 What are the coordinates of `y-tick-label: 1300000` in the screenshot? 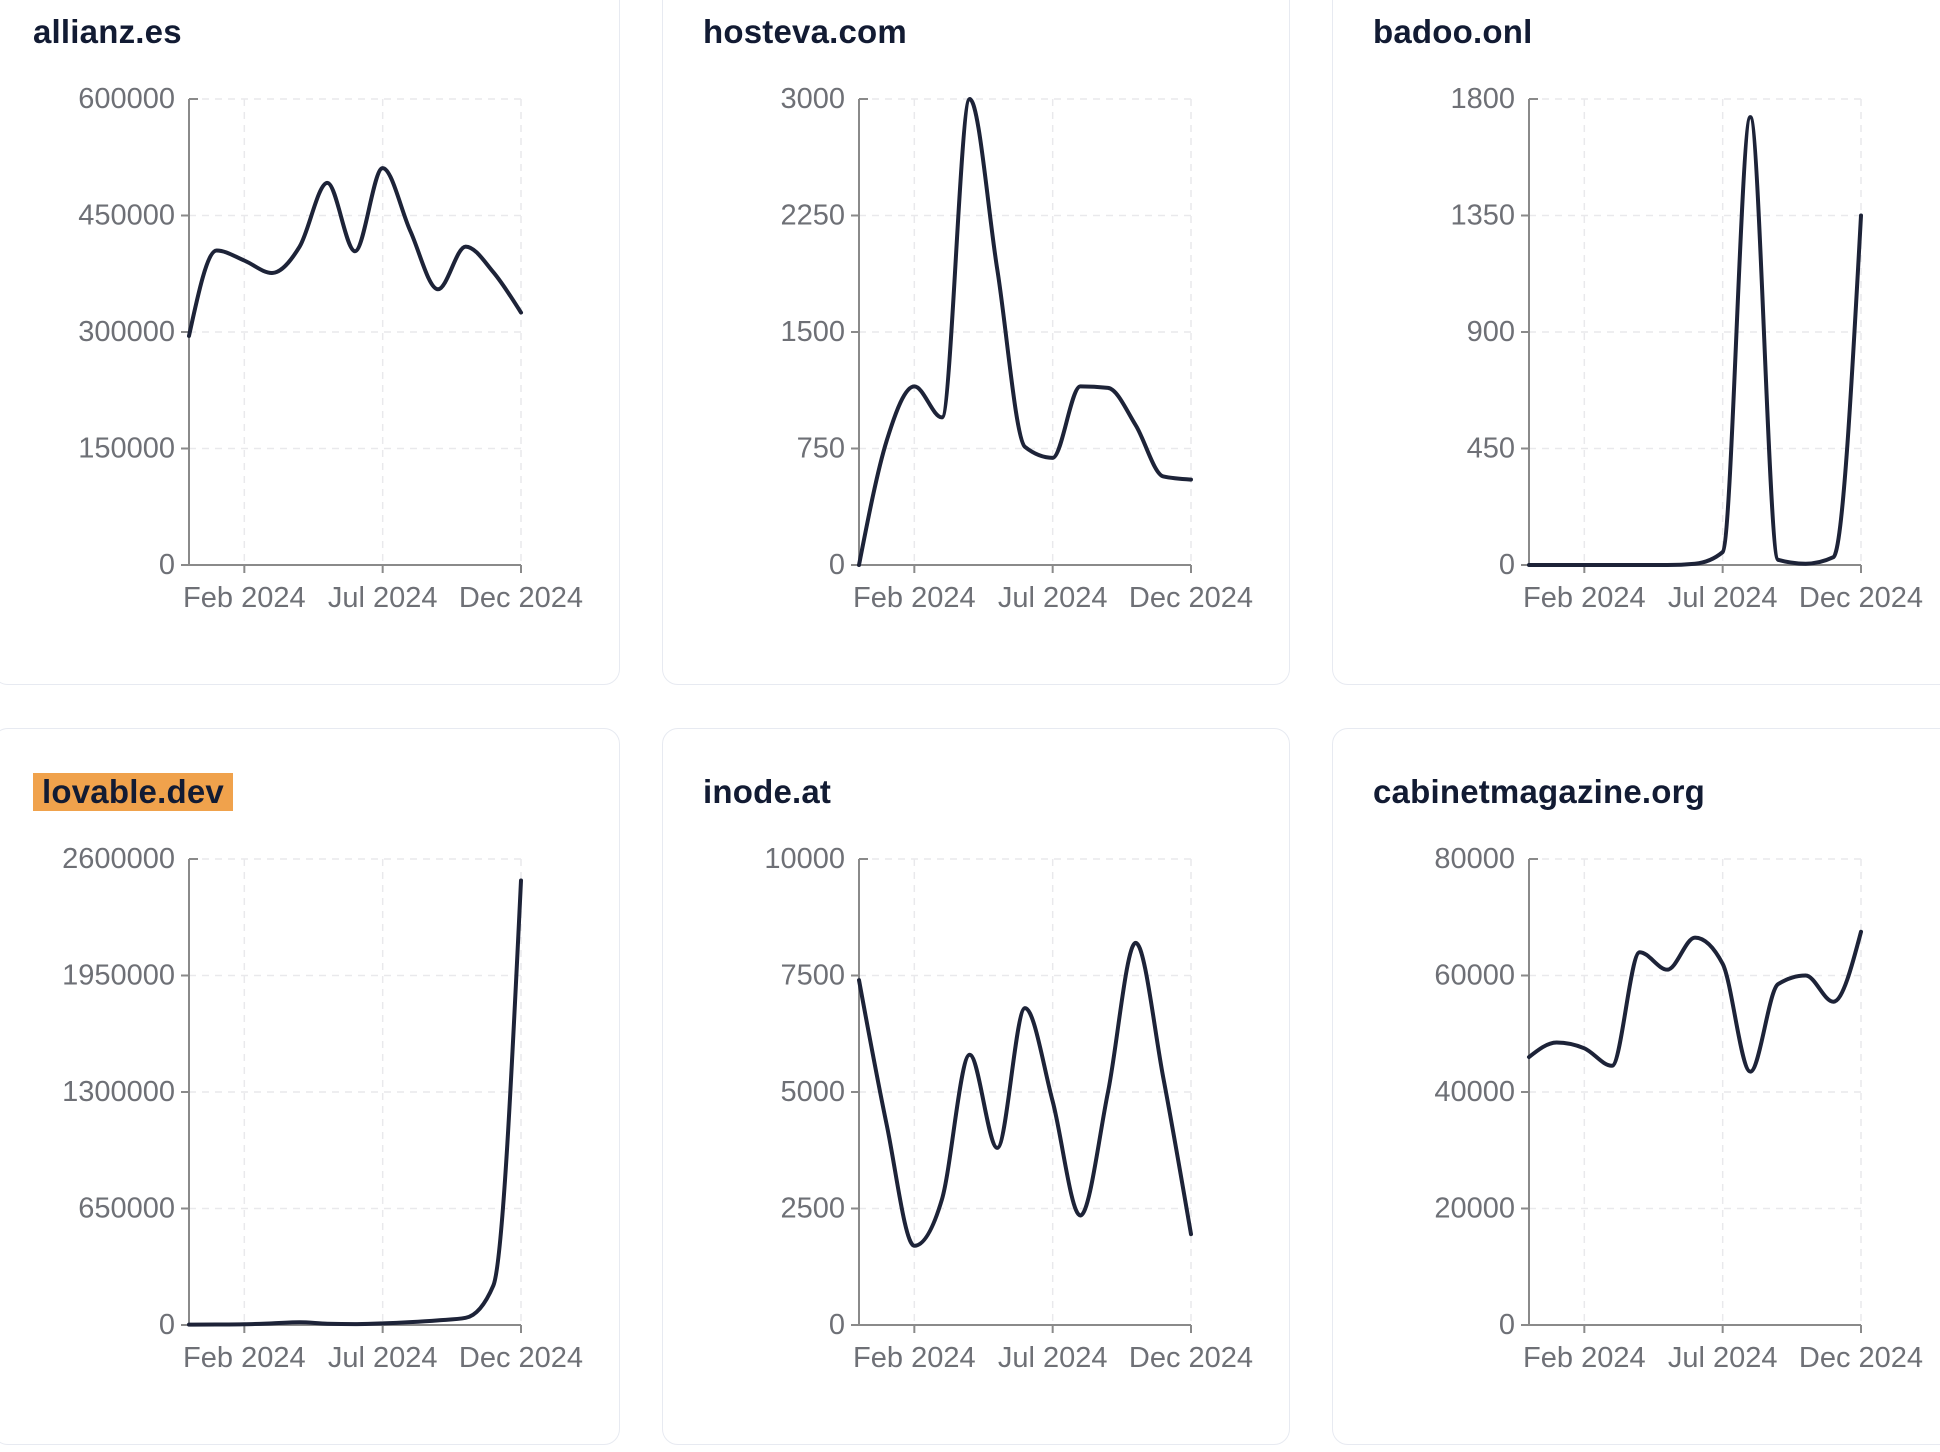 It's located at (118, 1092).